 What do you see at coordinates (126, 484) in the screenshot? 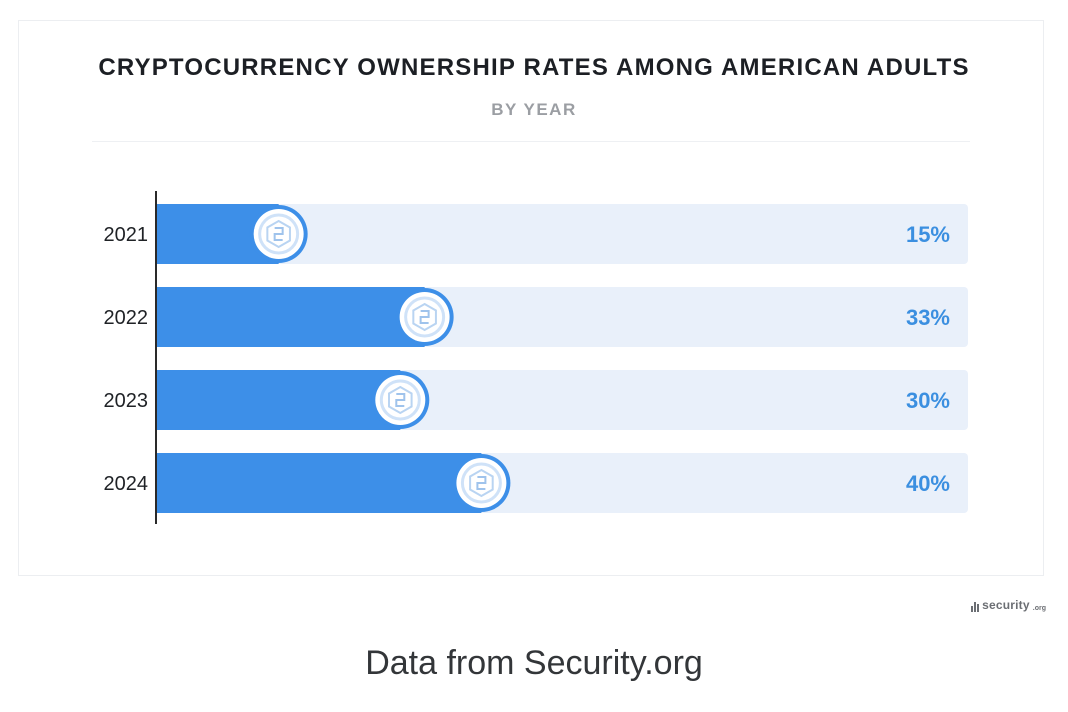
I see `category-label: 2024` at bounding box center [126, 484].